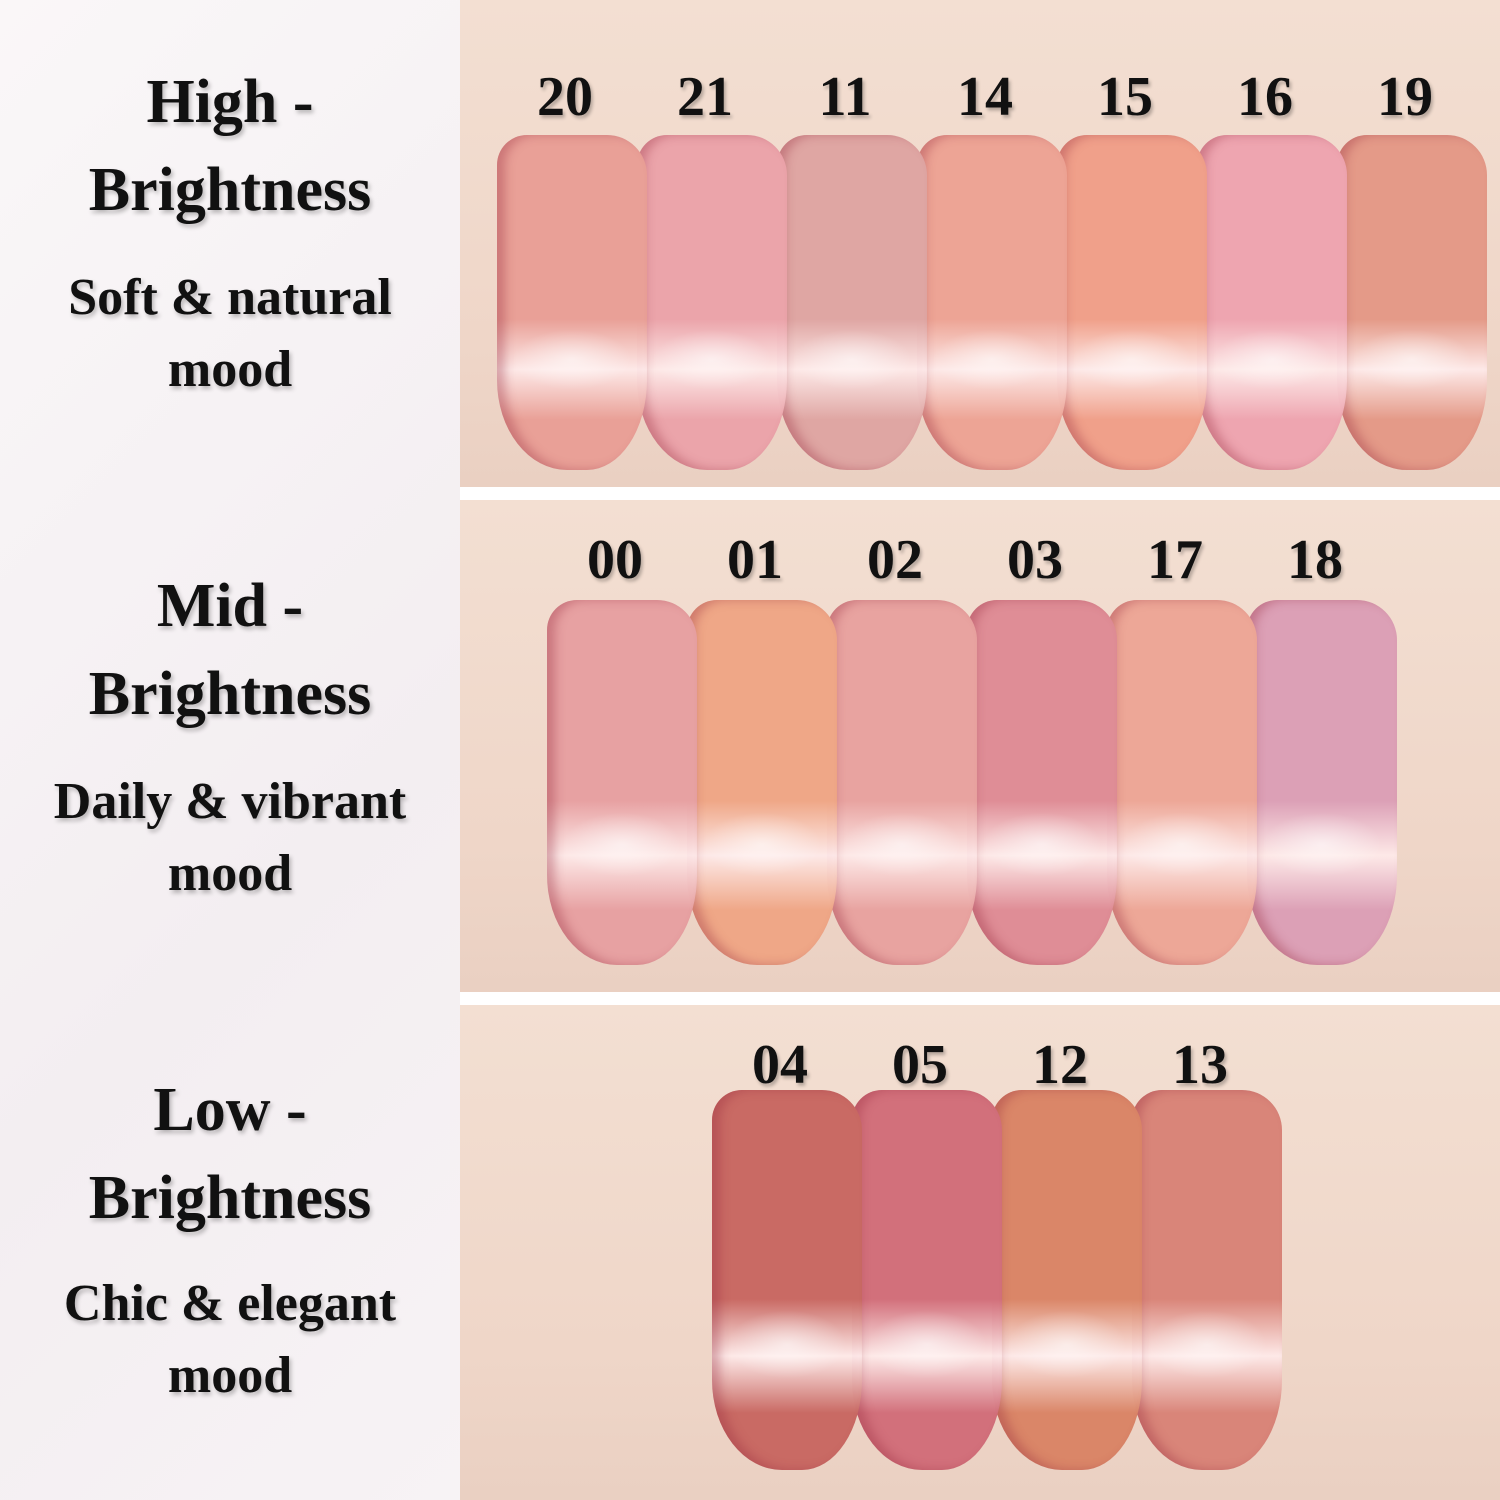 This screenshot has width=1500, height=1500. What do you see at coordinates (1060, 1065) in the screenshot?
I see `shade-number-12: 12` at bounding box center [1060, 1065].